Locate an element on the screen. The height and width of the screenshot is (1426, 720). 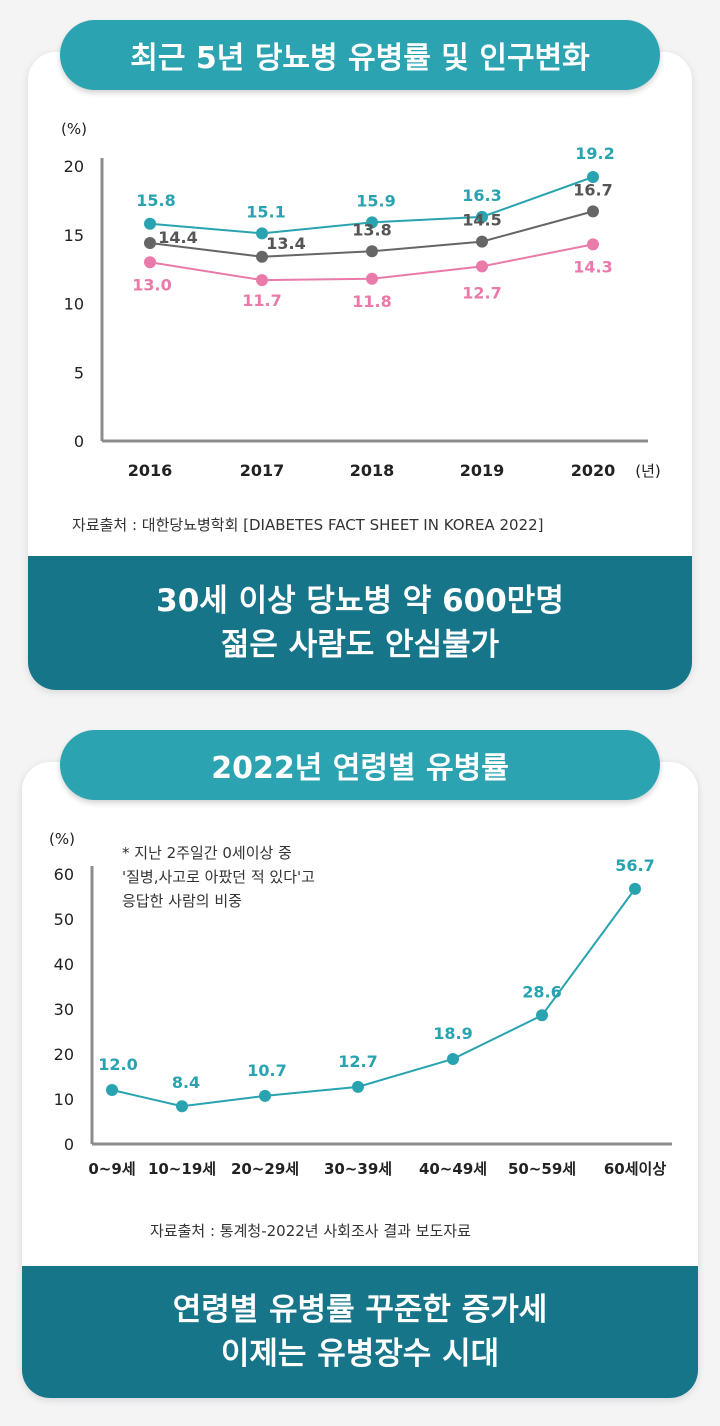
x-tick-label: 50~59세 is located at coordinates (542, 1169).